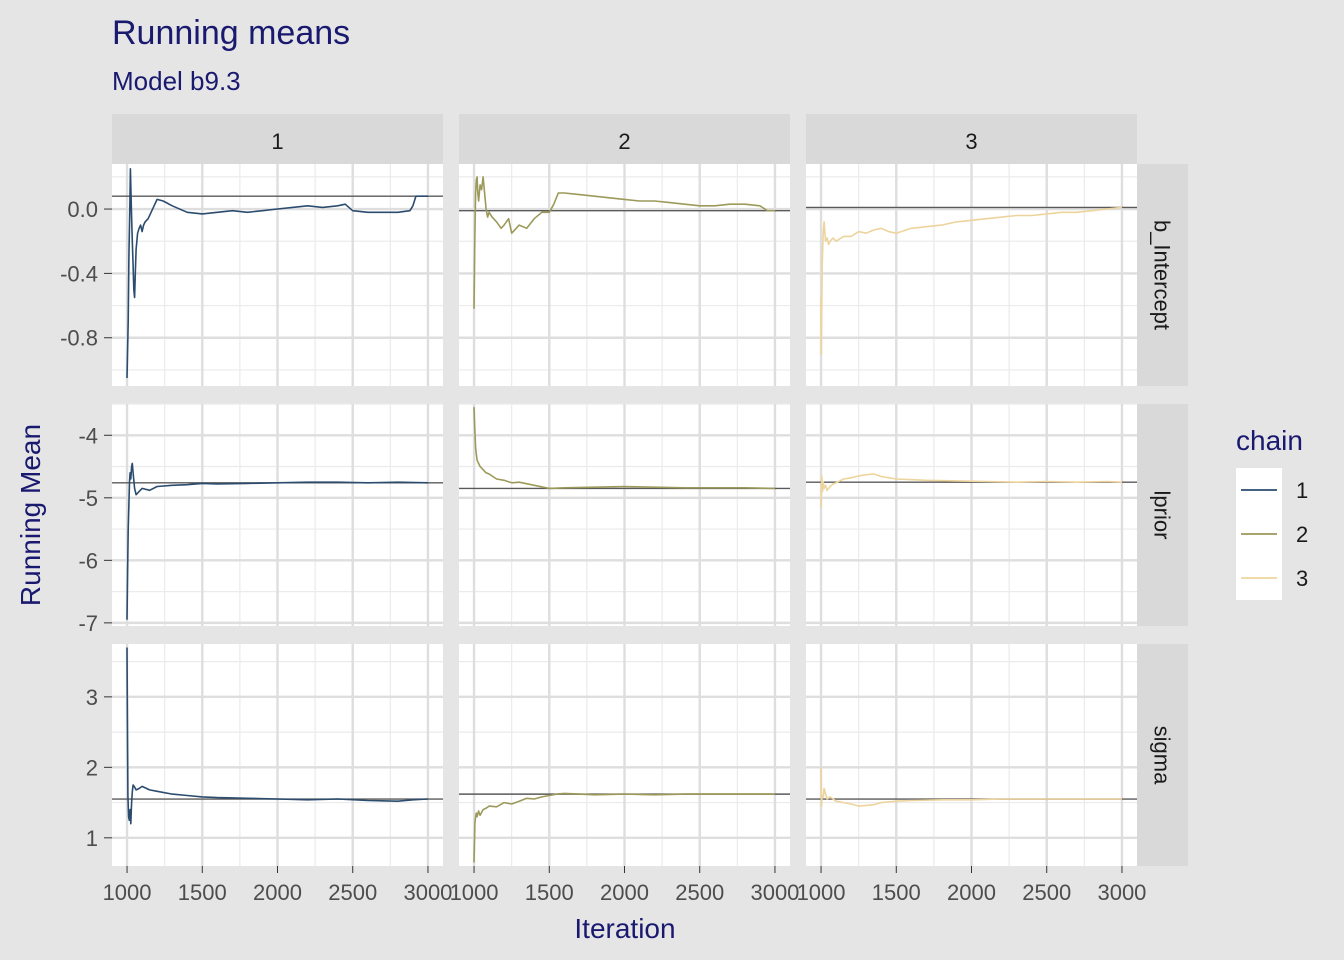  I want to click on row-strip-label: sigma, so click(1162, 755).